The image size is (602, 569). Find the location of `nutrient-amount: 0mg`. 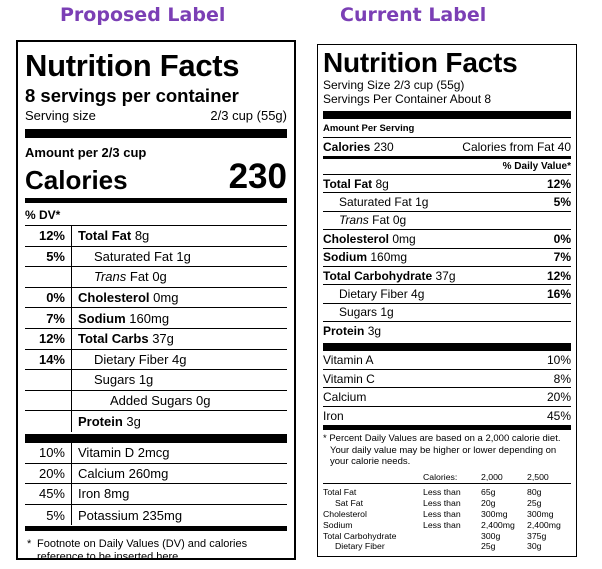

nutrient-amount: 0mg is located at coordinates (404, 238).